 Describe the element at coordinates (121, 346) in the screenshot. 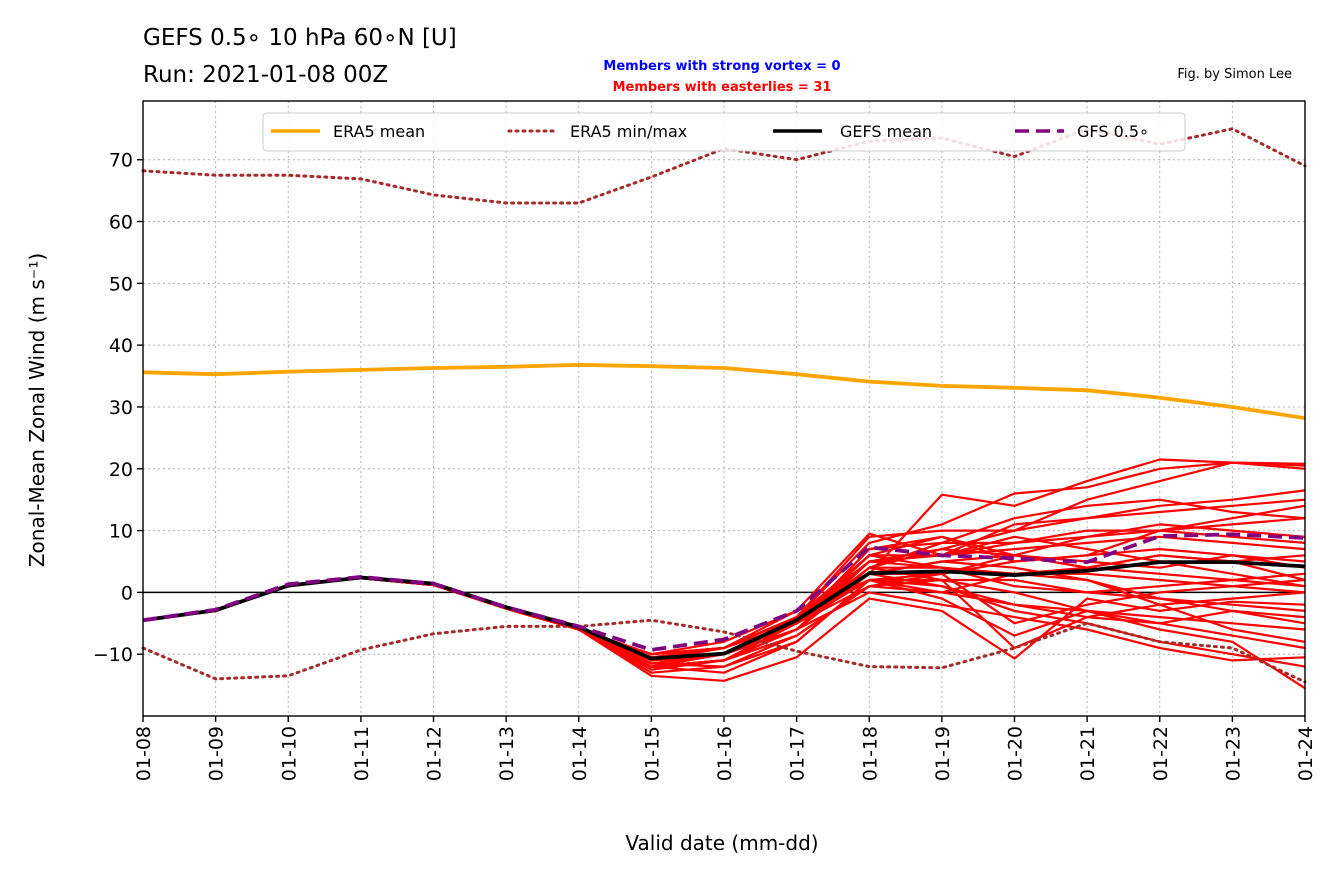

I see `y-tick-label: 40` at that location.